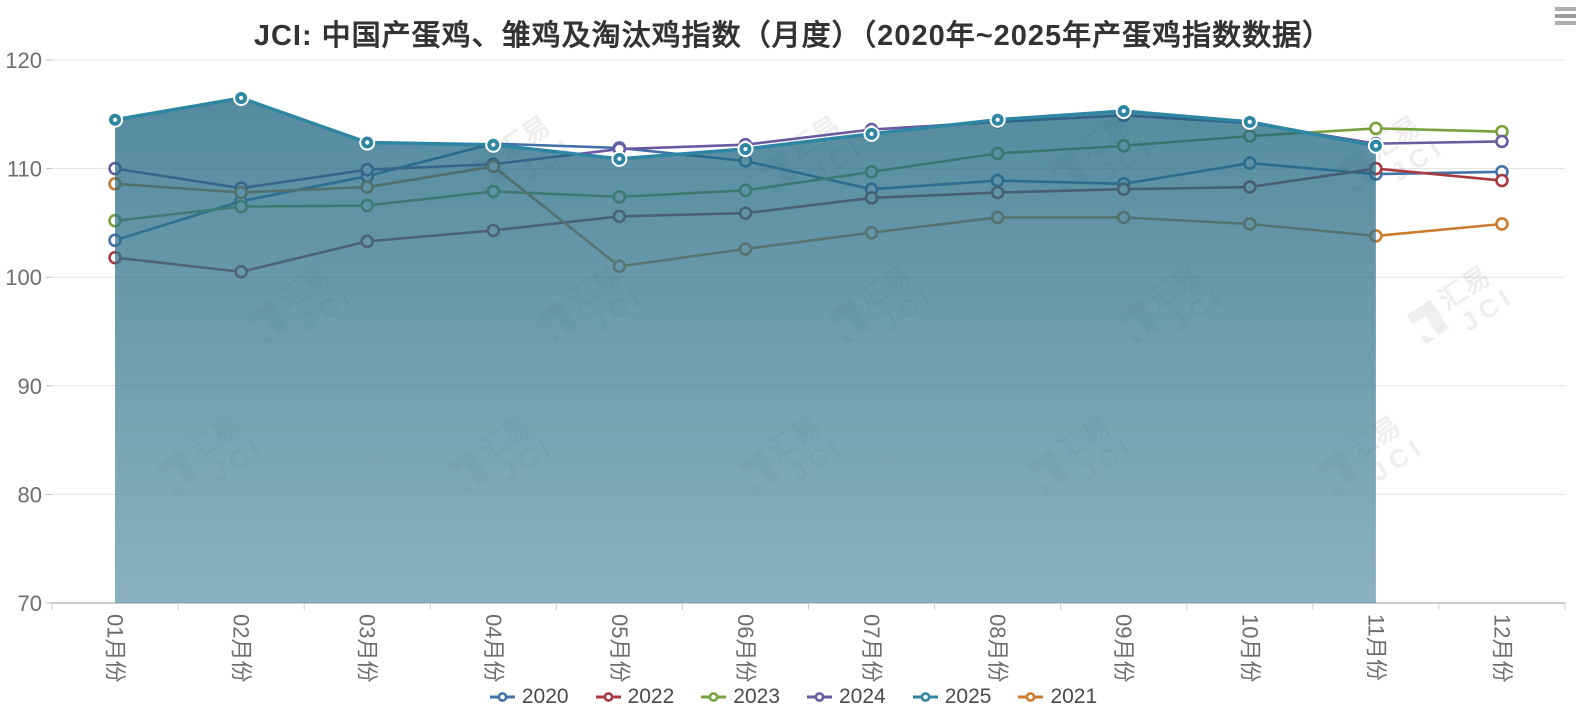 This screenshot has height=725, width=1586. I want to click on y-axis-label: 80, so click(30, 494).